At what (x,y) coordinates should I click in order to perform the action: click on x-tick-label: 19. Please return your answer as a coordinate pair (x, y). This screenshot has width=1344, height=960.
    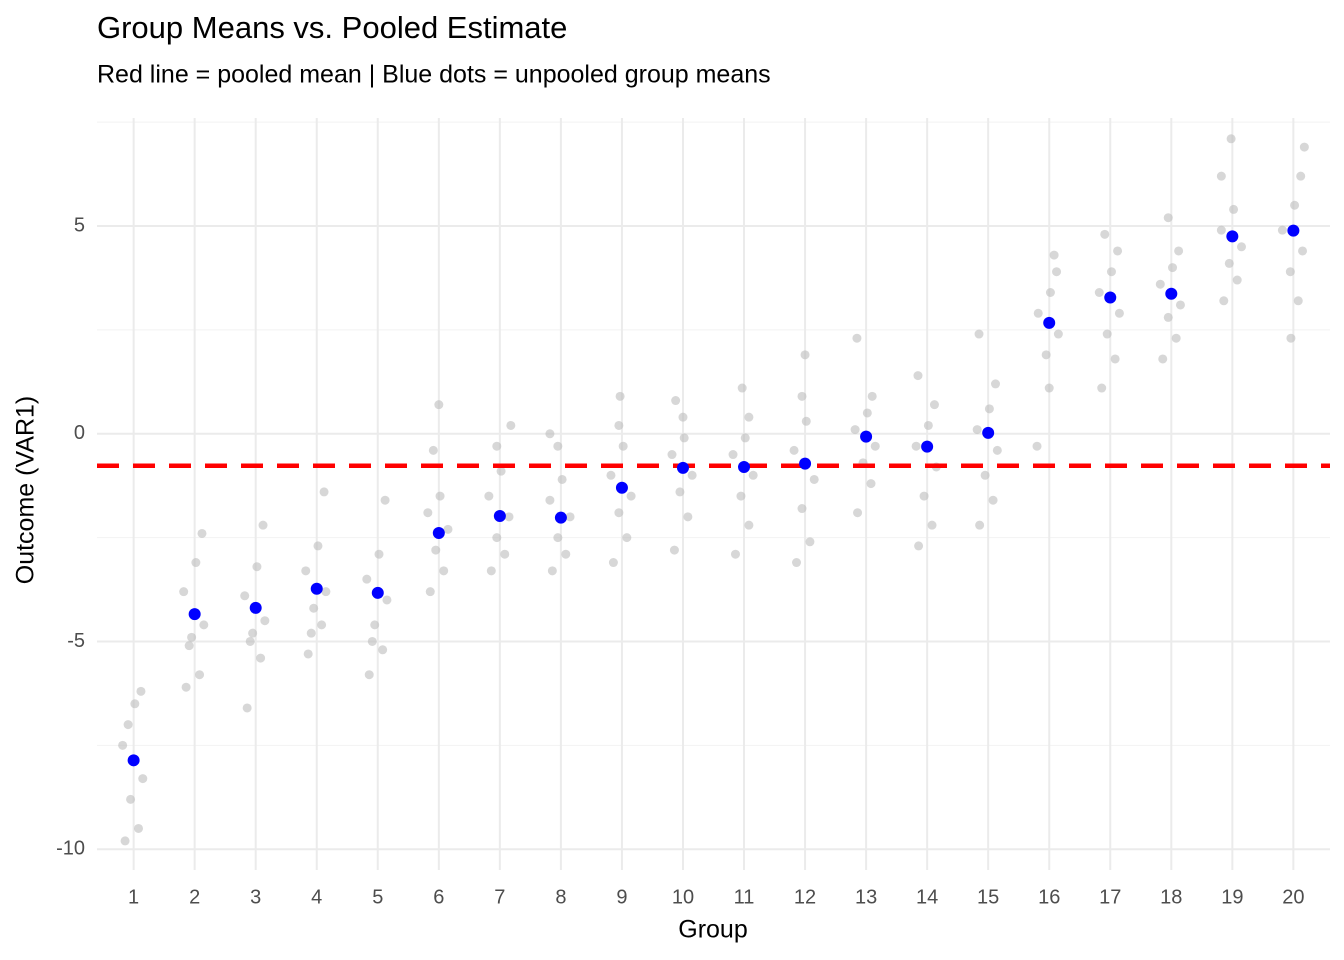
    Looking at the image, I should click on (1232, 897).